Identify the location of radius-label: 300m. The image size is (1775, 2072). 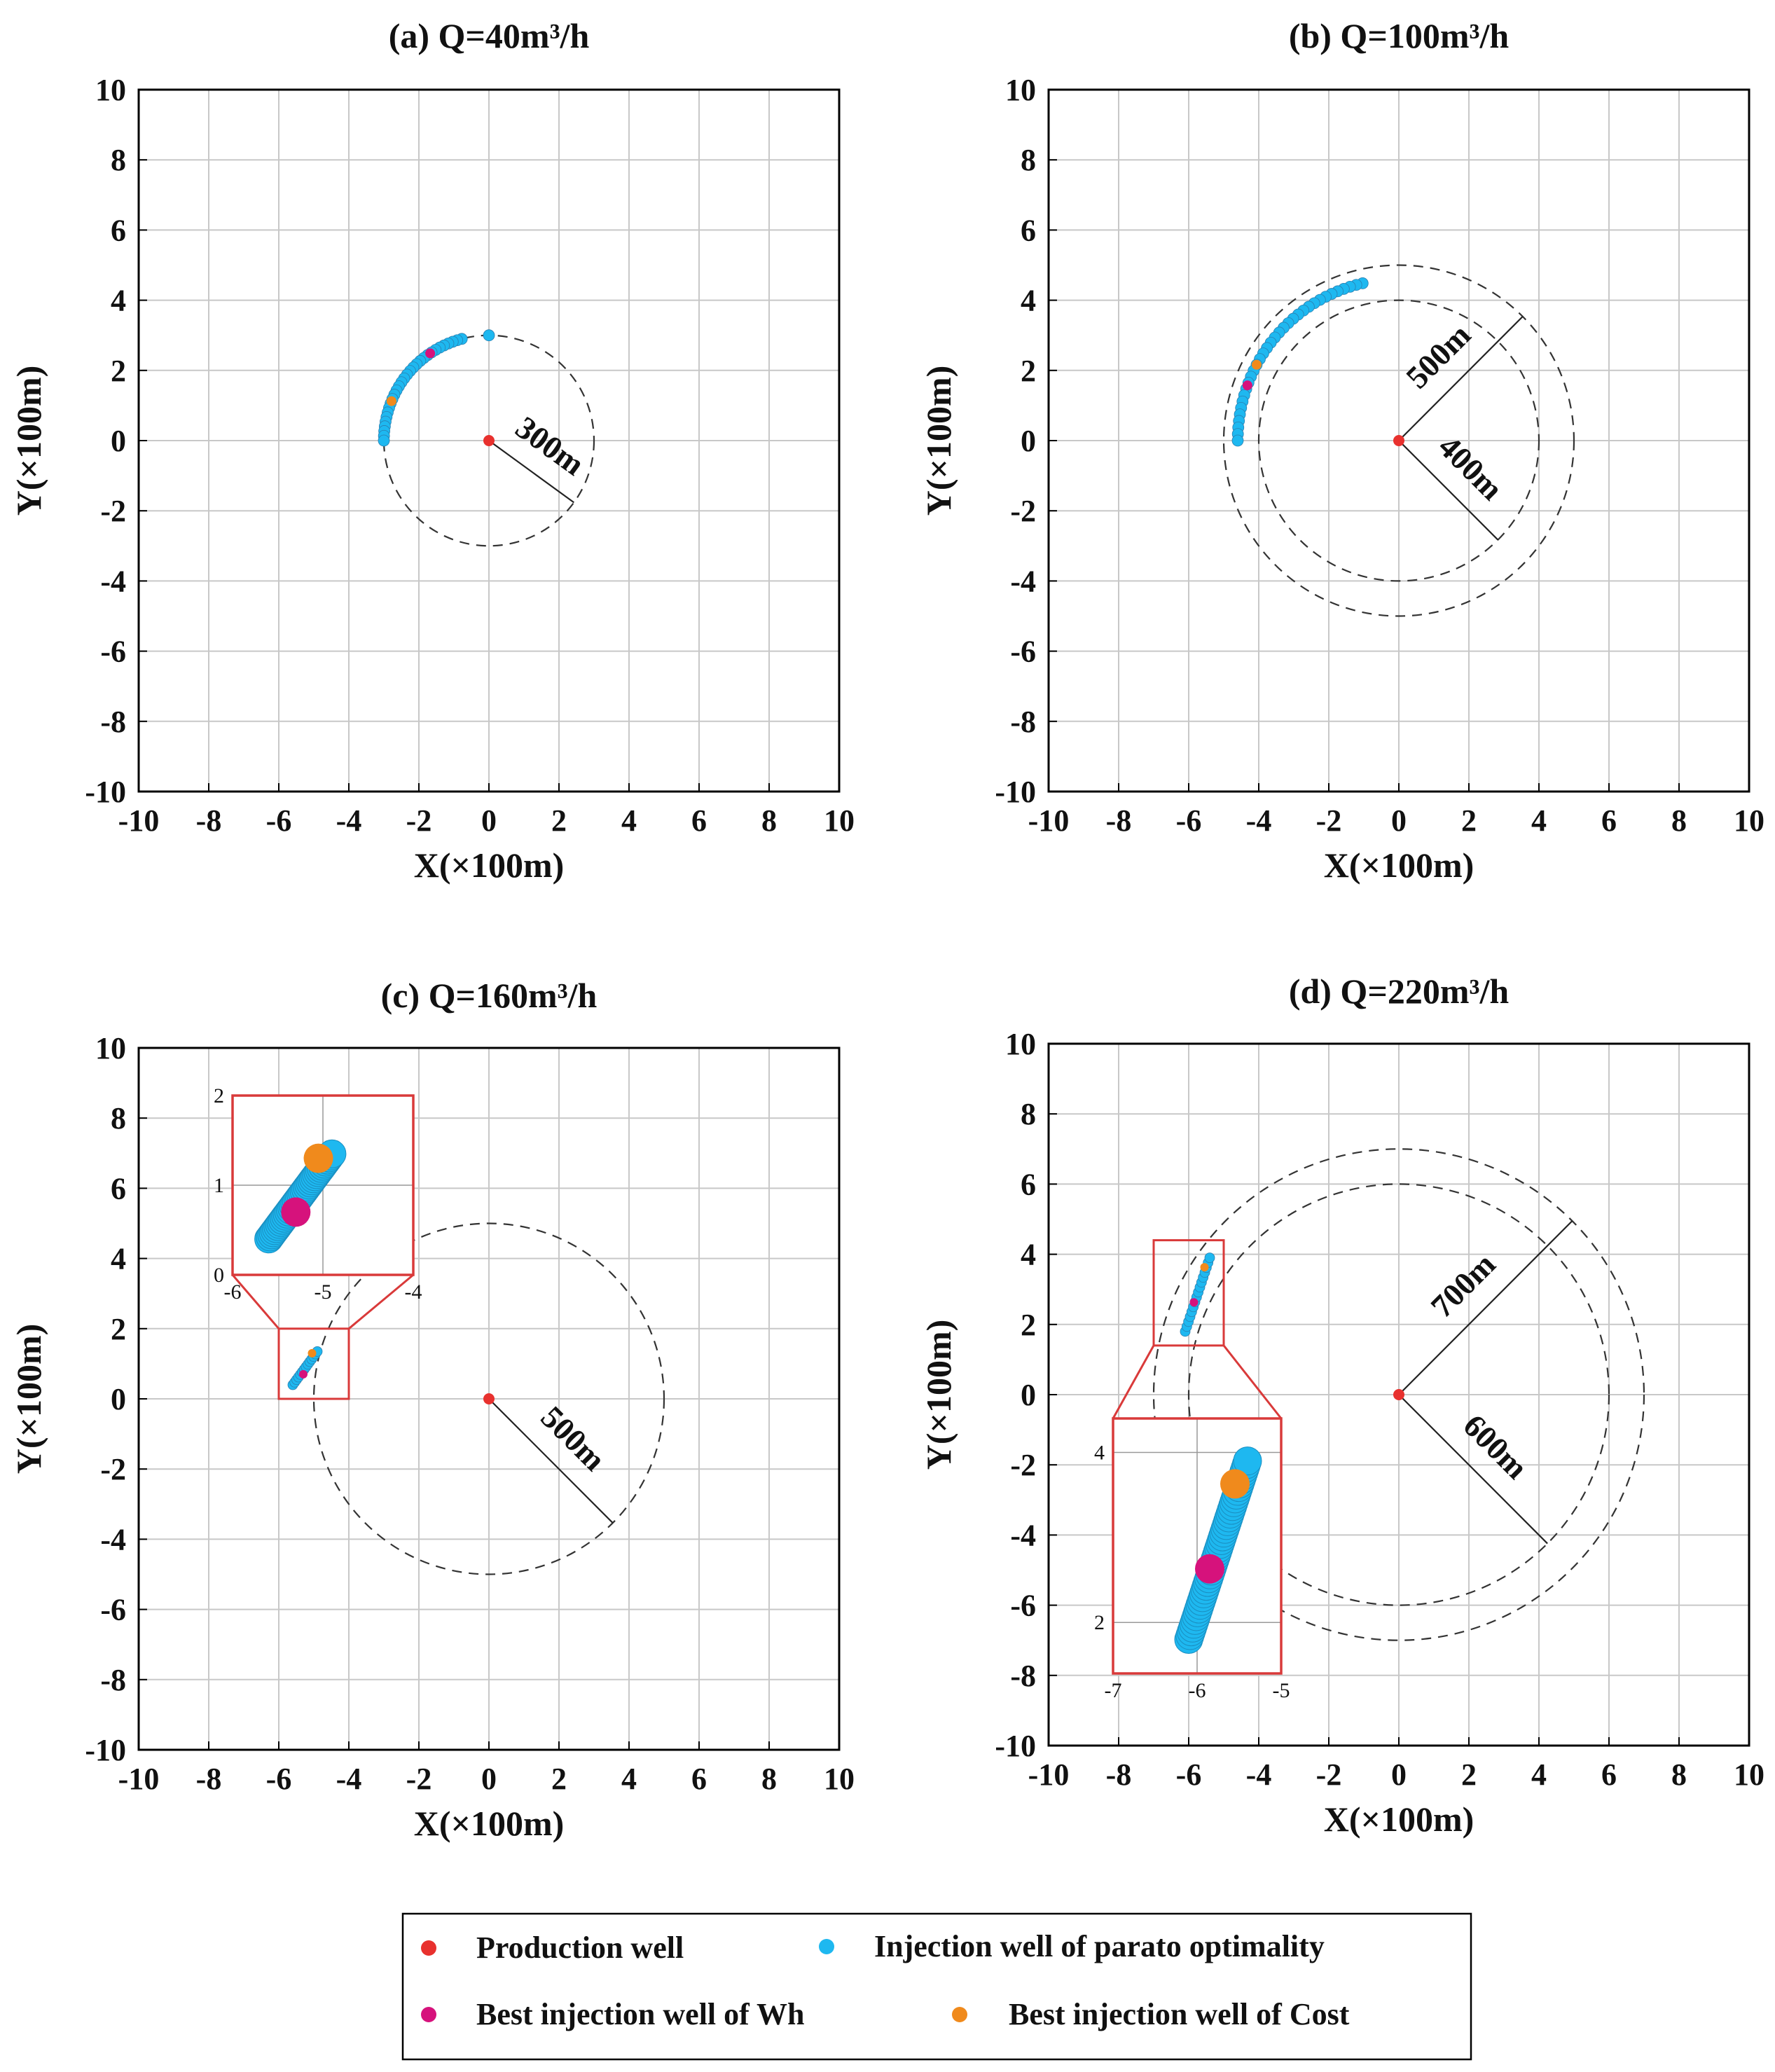
(550, 446).